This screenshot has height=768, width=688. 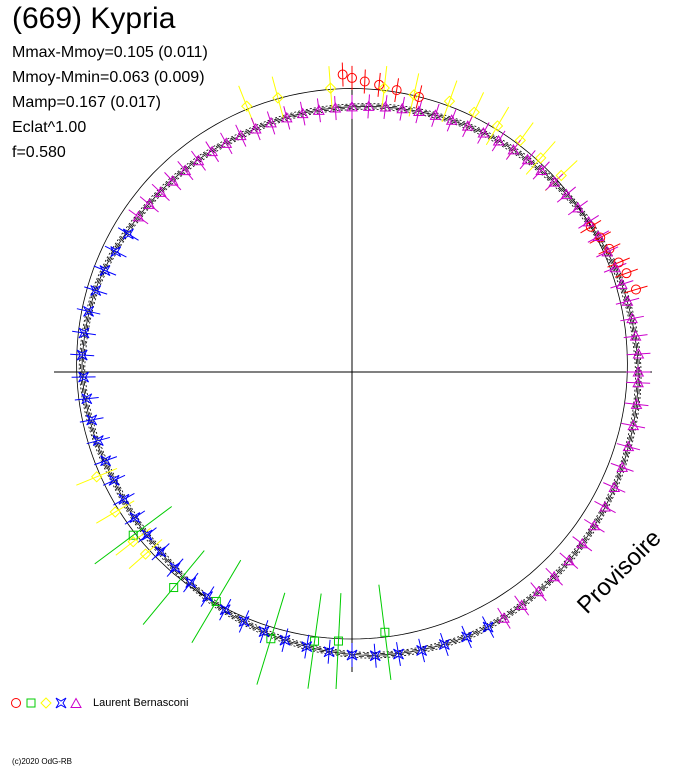 I want to click on chart-title: (669) Kypria, so click(x=94, y=18).